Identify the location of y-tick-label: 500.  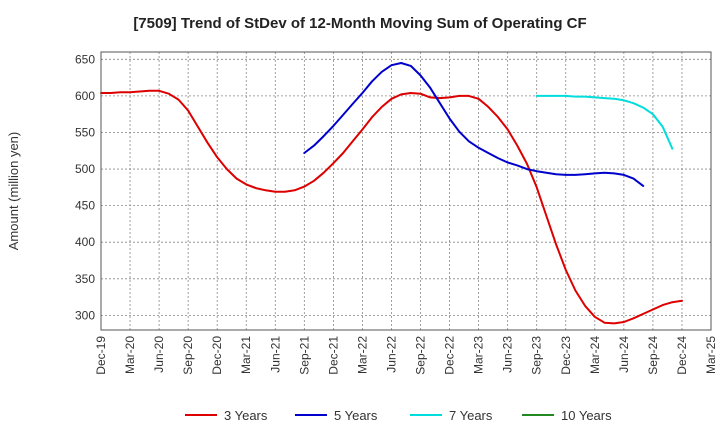
(85, 169).